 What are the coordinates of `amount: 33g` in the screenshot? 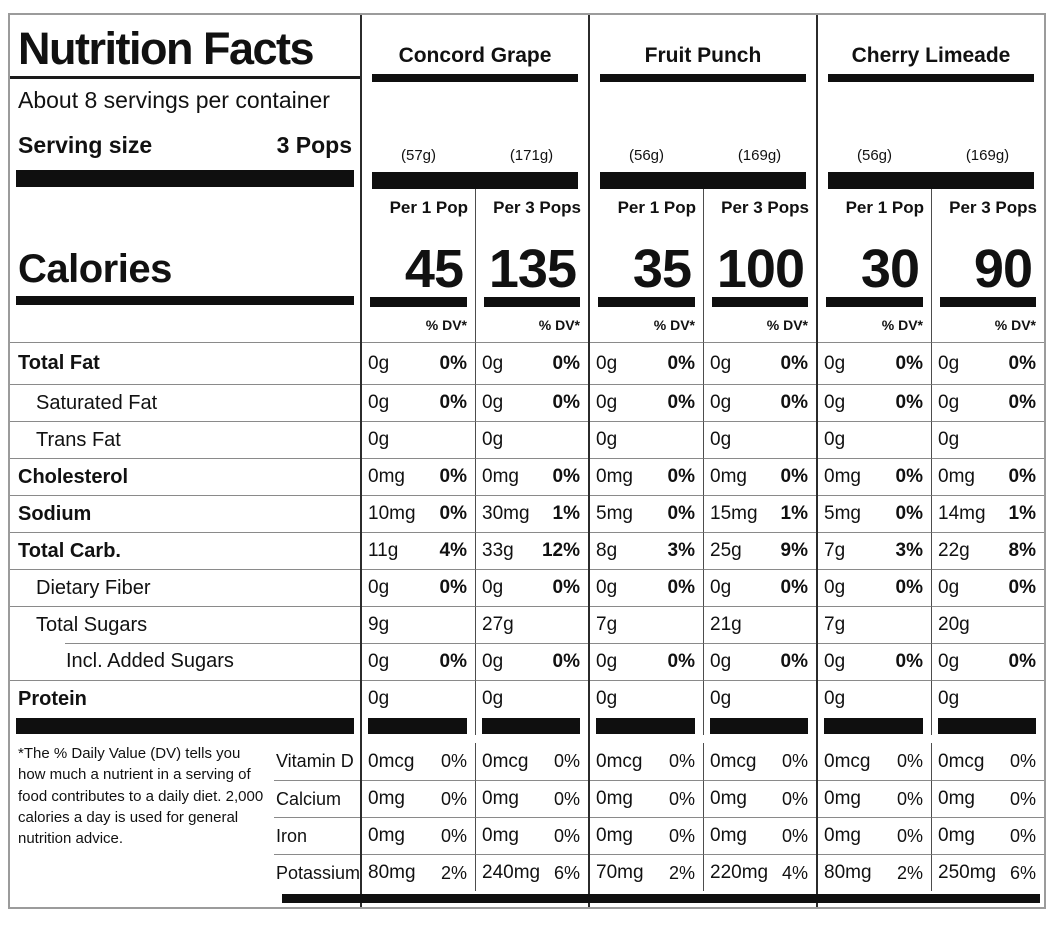 It's located at (498, 550).